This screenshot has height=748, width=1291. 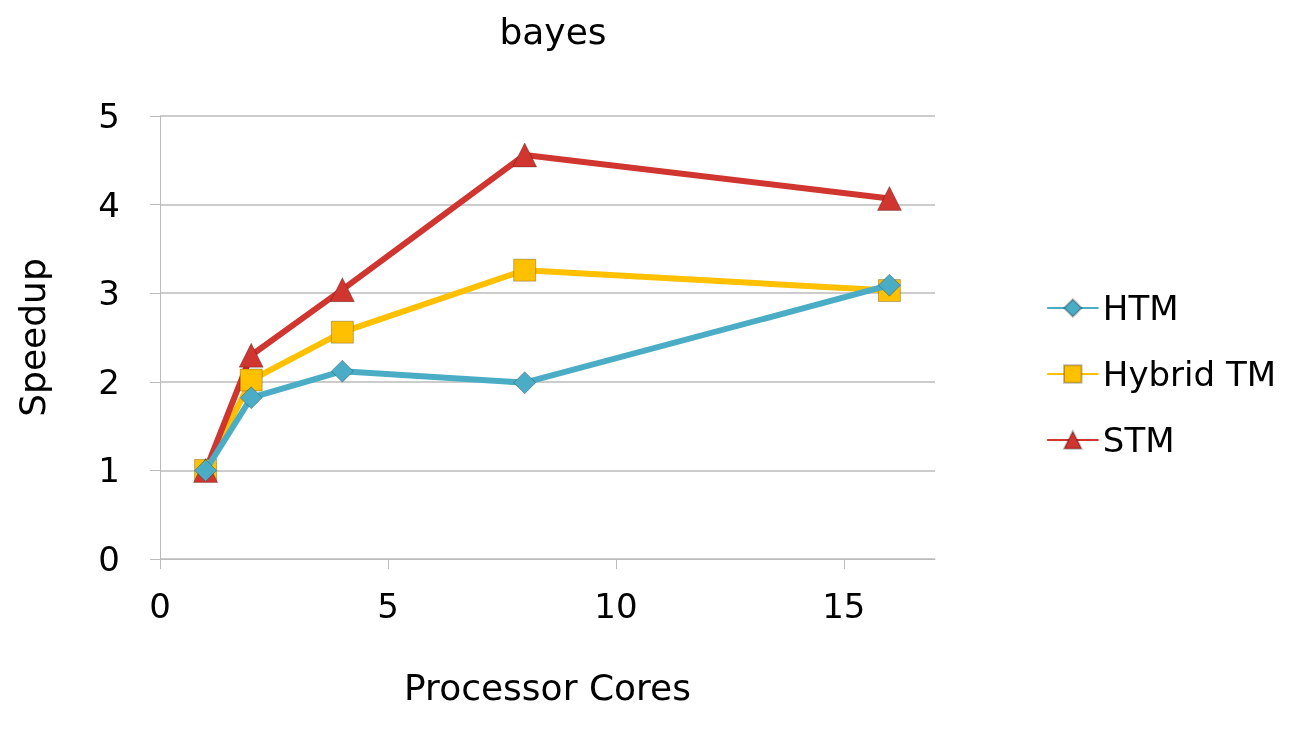 What do you see at coordinates (547, 687) in the screenshot?
I see `x-axis-title: Processor Cores` at bounding box center [547, 687].